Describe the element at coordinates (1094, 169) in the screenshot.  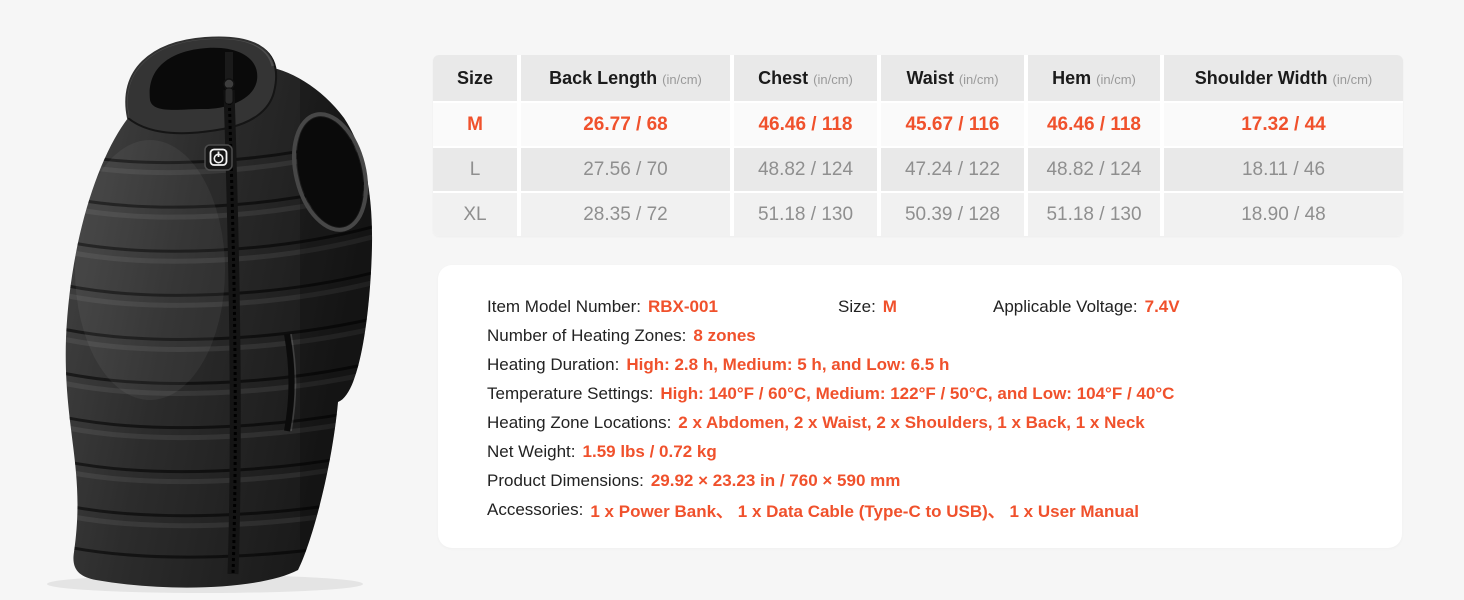
I see `table-row-l-hem: 48.82 / 124` at that location.